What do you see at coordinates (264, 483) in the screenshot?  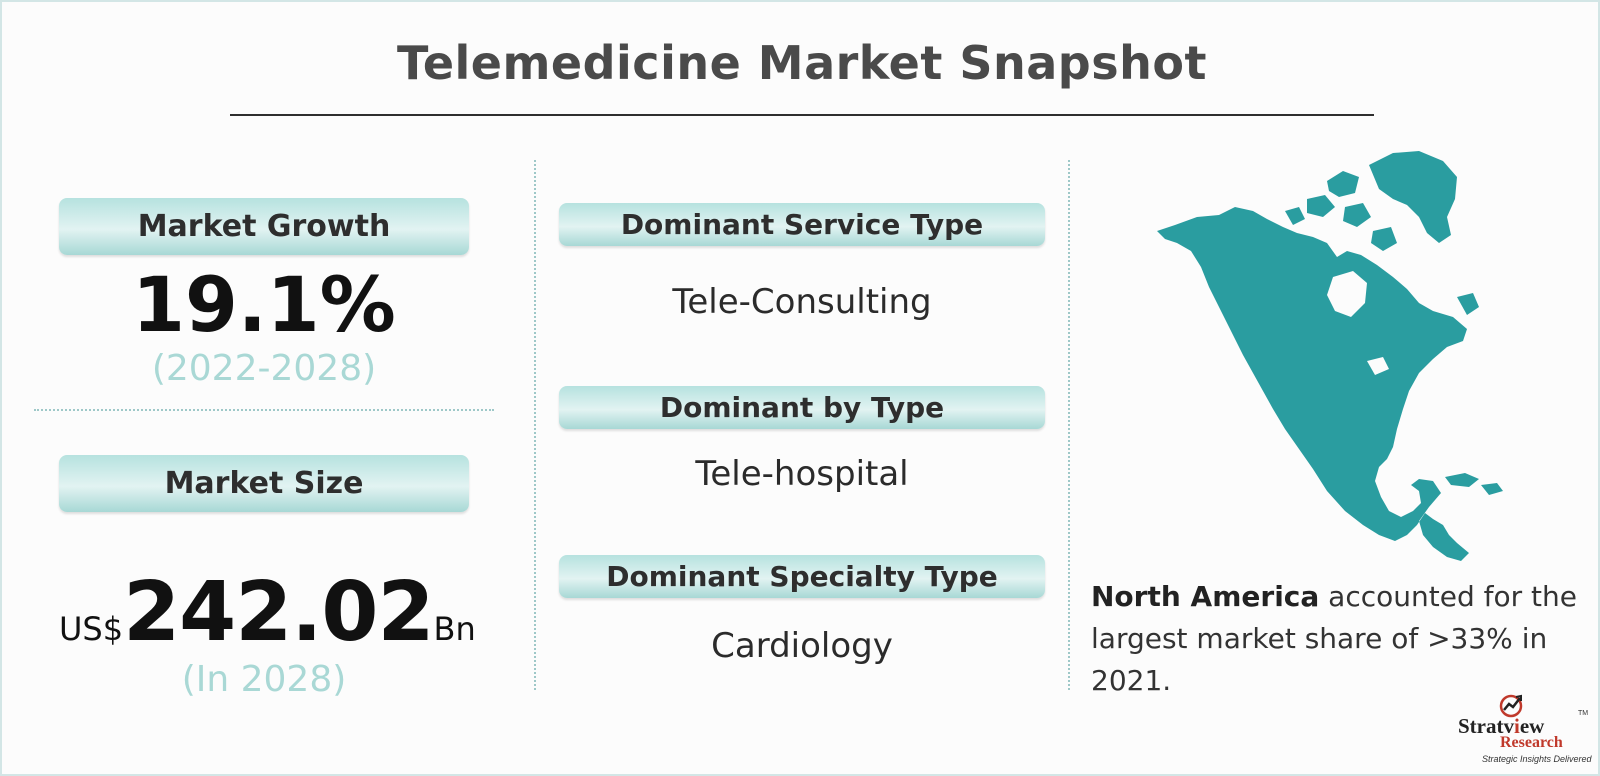 I see `market-size-label: Market Size` at bounding box center [264, 483].